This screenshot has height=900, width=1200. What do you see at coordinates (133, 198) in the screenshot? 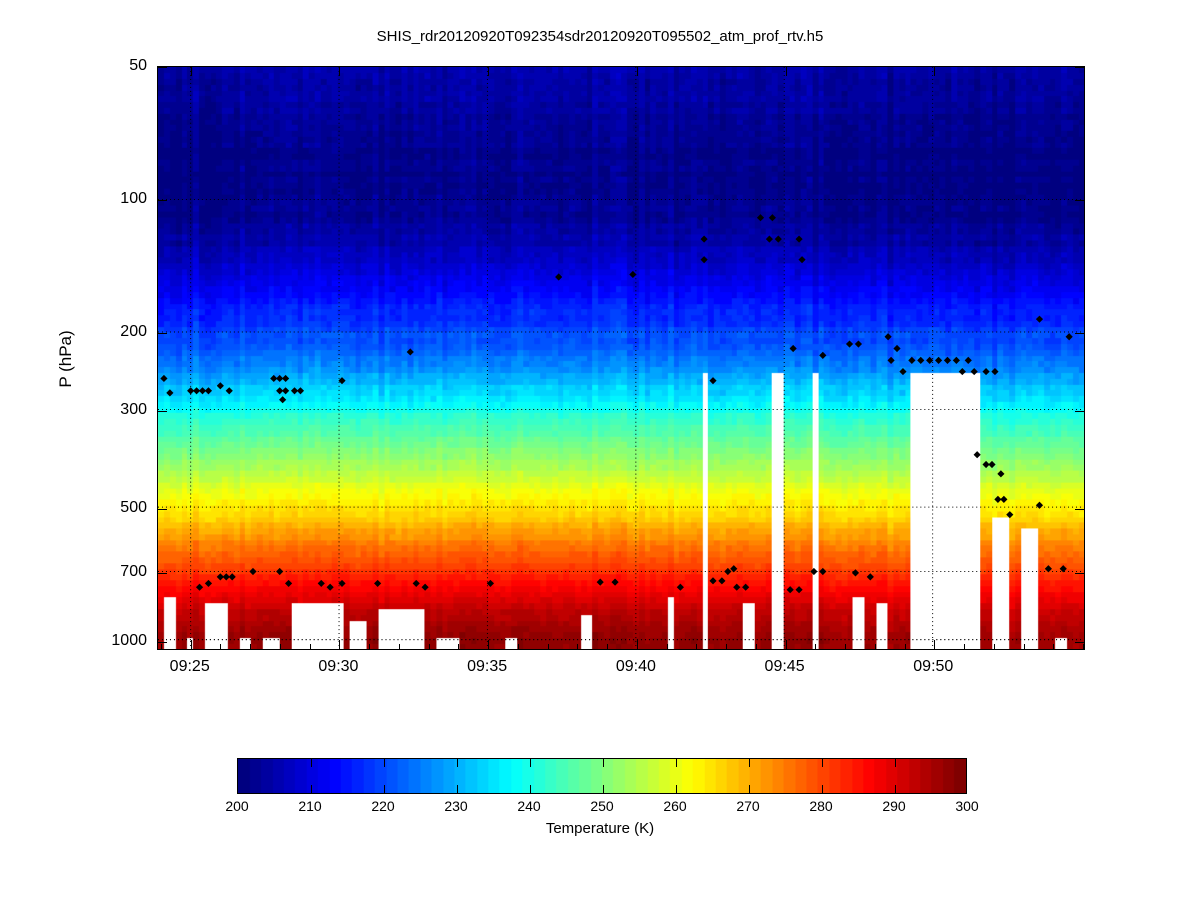
I see `y-axis-tick-label: 100` at bounding box center [133, 198].